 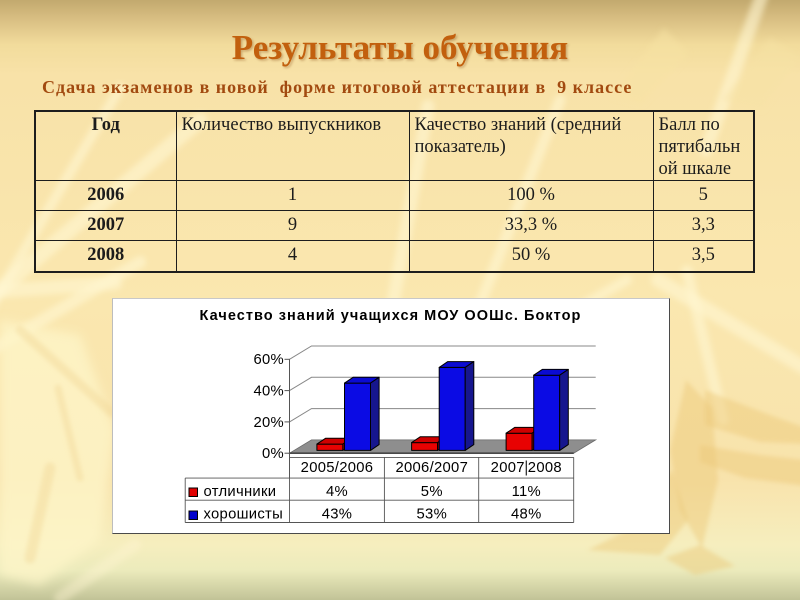 I want to click on svg-text: хорошисты, so click(x=244, y=515).